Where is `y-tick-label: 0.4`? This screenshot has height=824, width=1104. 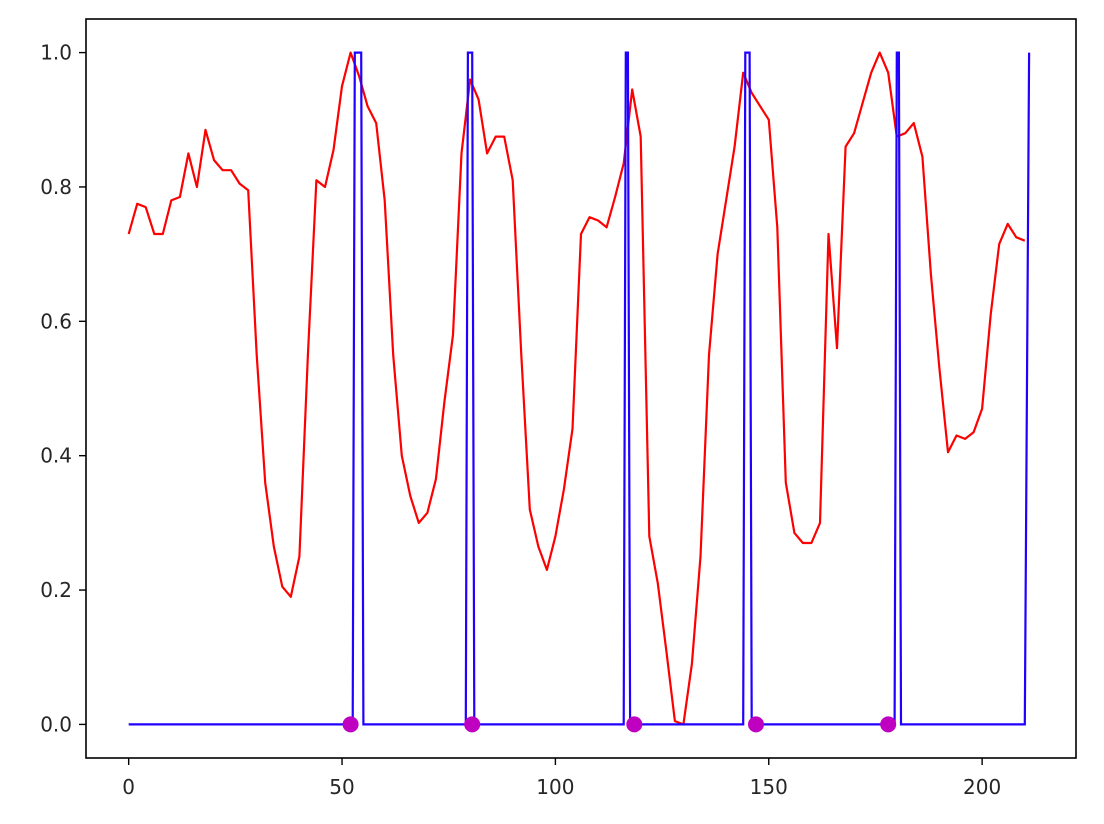 y-tick-label: 0.4 is located at coordinates (56, 456).